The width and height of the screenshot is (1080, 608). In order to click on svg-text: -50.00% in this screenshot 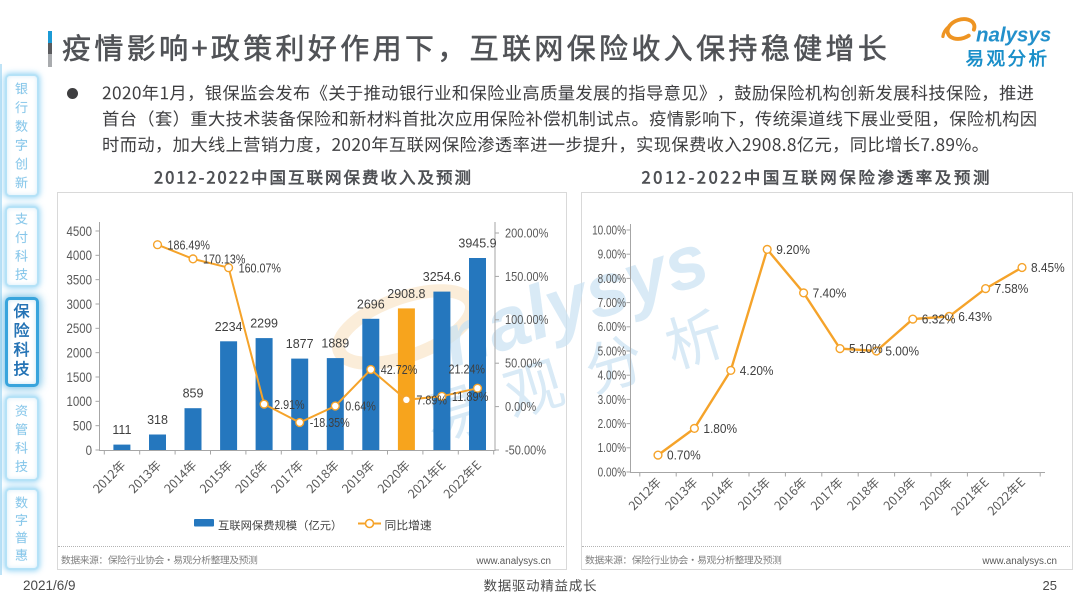, I will do `click(525, 450)`.